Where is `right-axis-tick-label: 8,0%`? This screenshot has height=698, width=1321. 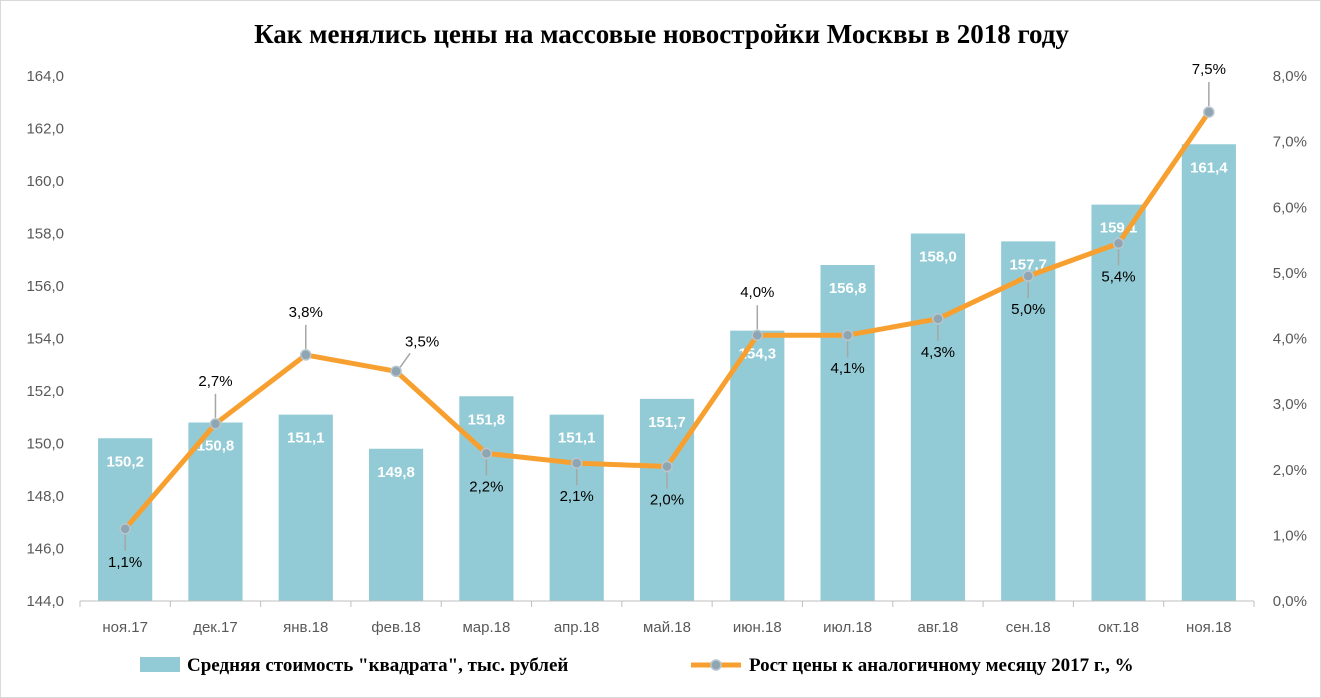
right-axis-tick-label: 8,0% is located at coordinates (1290, 76).